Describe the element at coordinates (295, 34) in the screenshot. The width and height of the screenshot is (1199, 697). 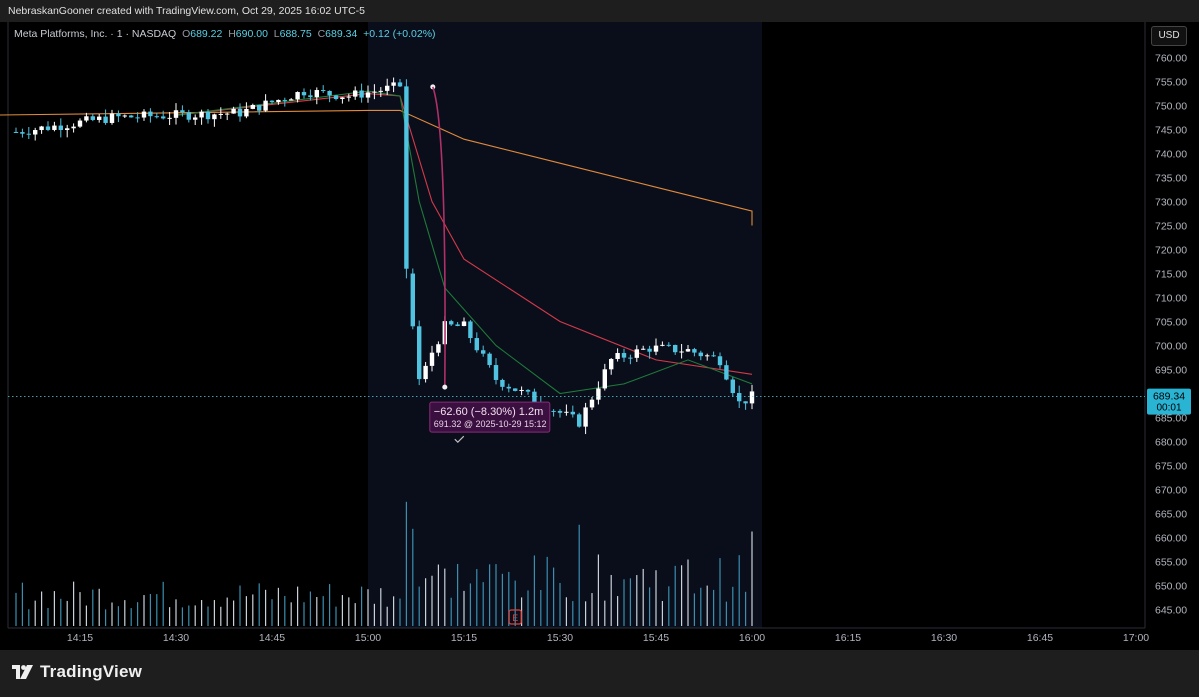
I see `low-value: 688.75` at that location.